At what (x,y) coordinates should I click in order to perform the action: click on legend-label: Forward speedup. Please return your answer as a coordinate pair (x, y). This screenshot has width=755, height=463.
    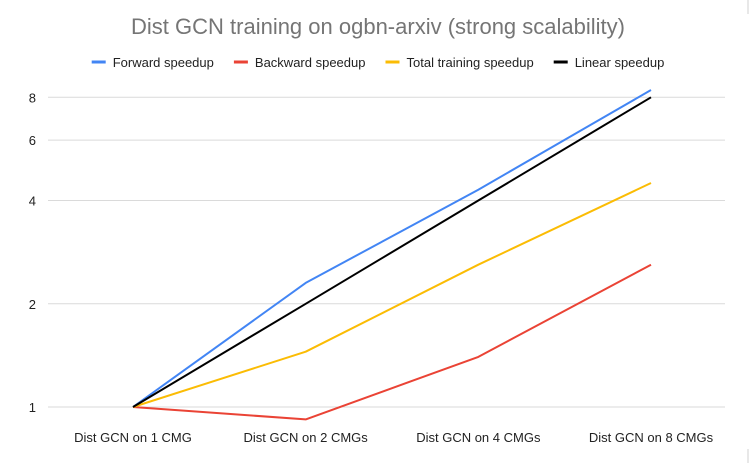
    Looking at the image, I should click on (163, 62).